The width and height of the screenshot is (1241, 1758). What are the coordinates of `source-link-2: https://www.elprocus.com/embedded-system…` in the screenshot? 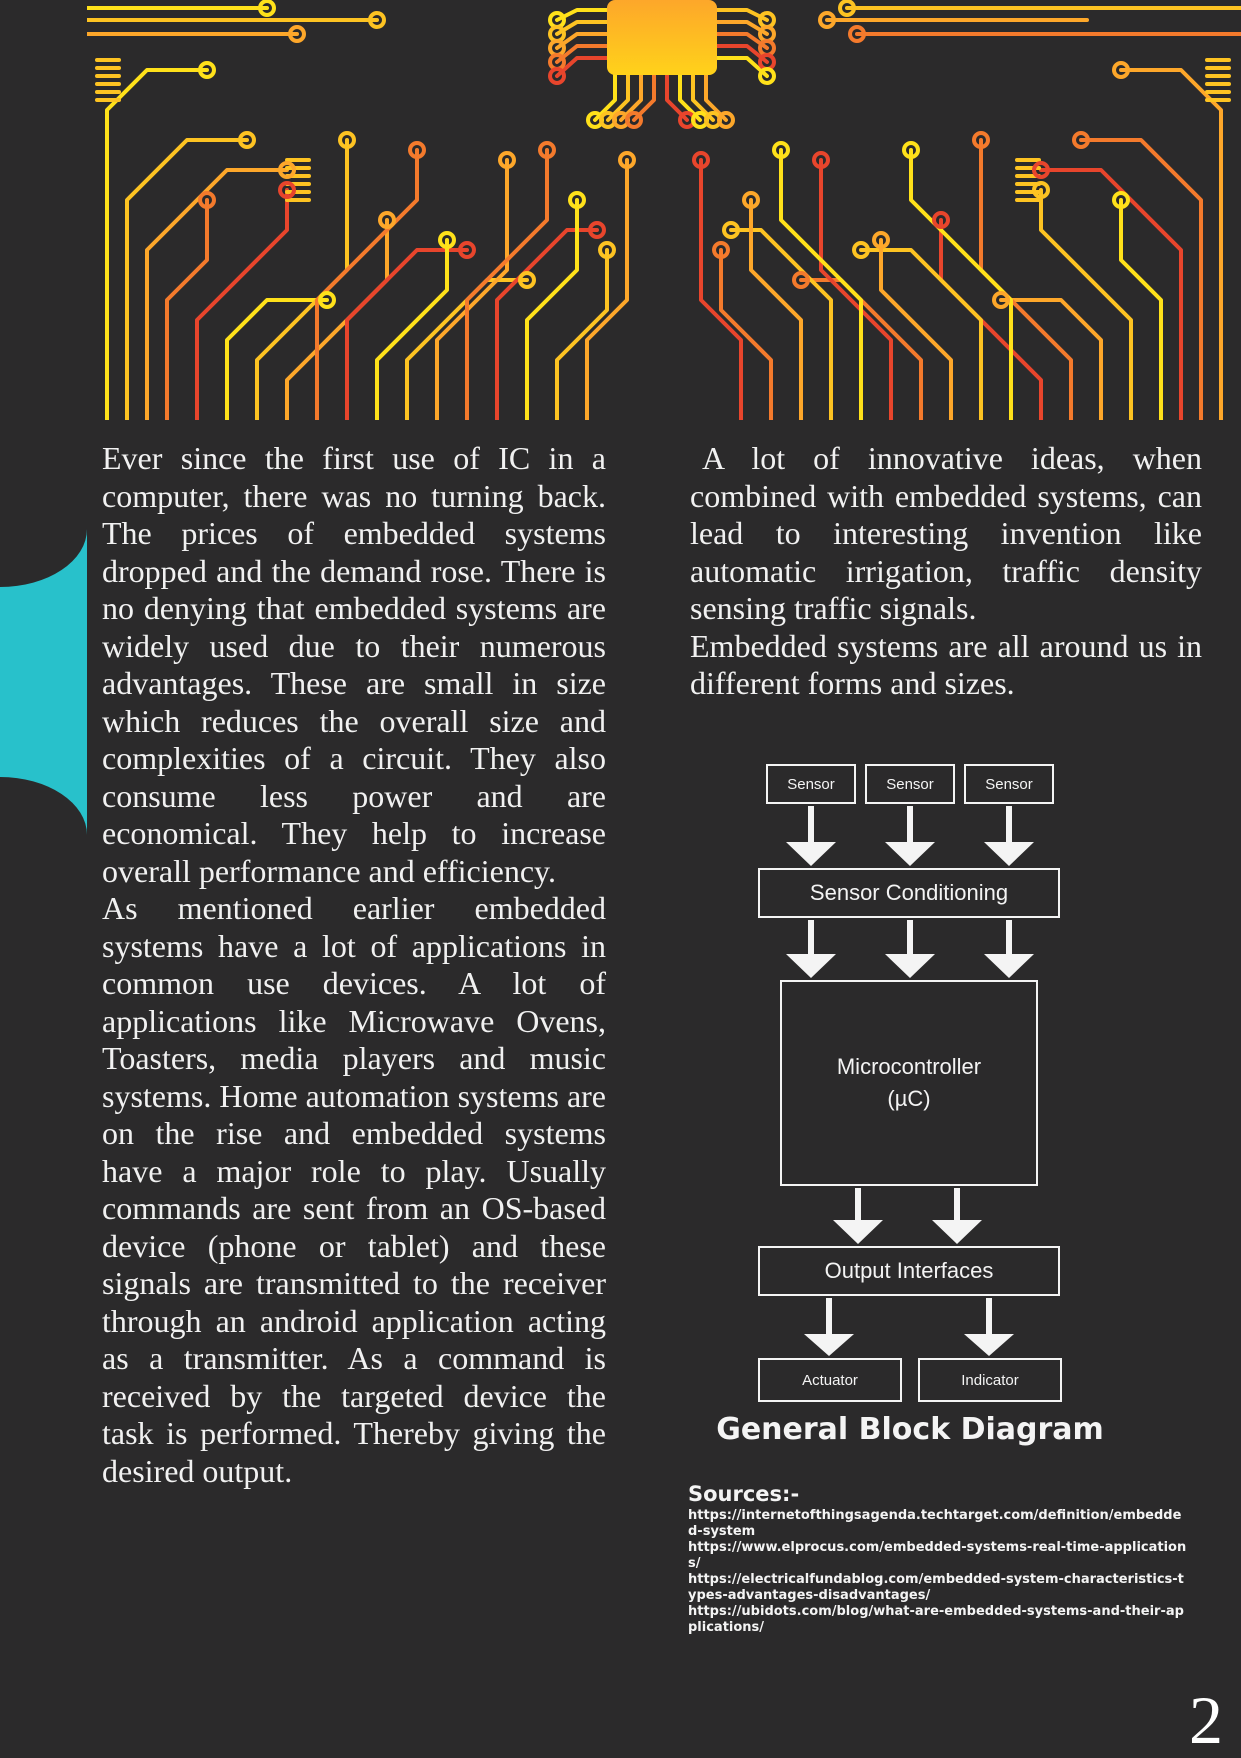 It's located at (937, 1555).